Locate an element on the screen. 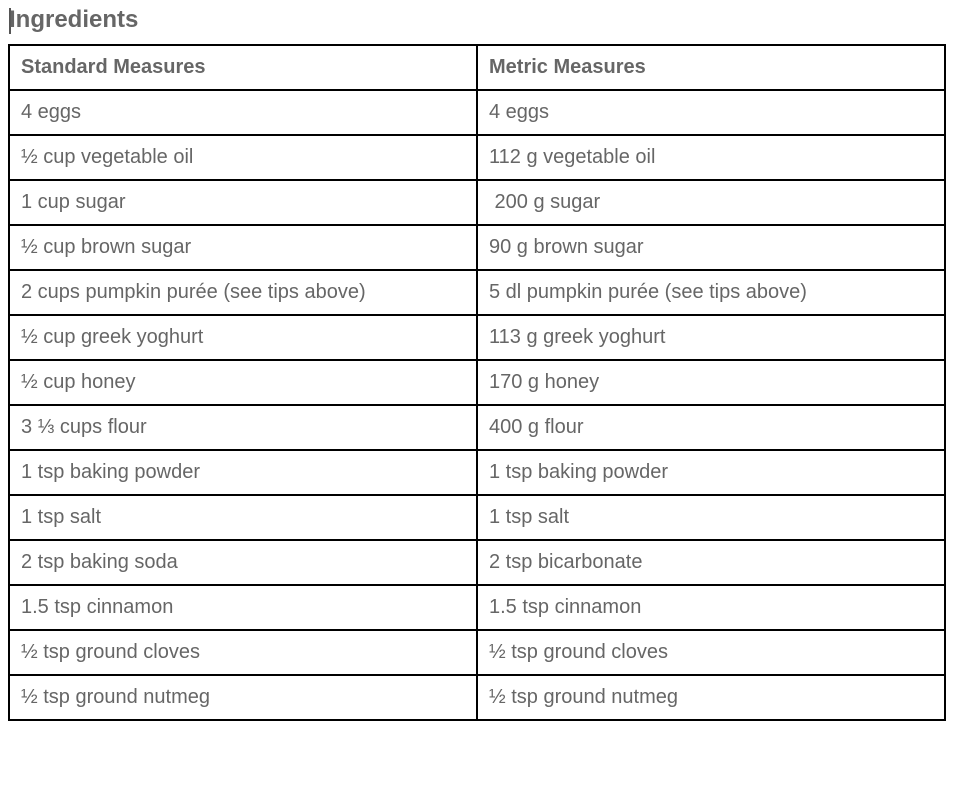  table-row: ½ tsp ground cloves ½ tsp ground cloves is located at coordinates (477, 652).